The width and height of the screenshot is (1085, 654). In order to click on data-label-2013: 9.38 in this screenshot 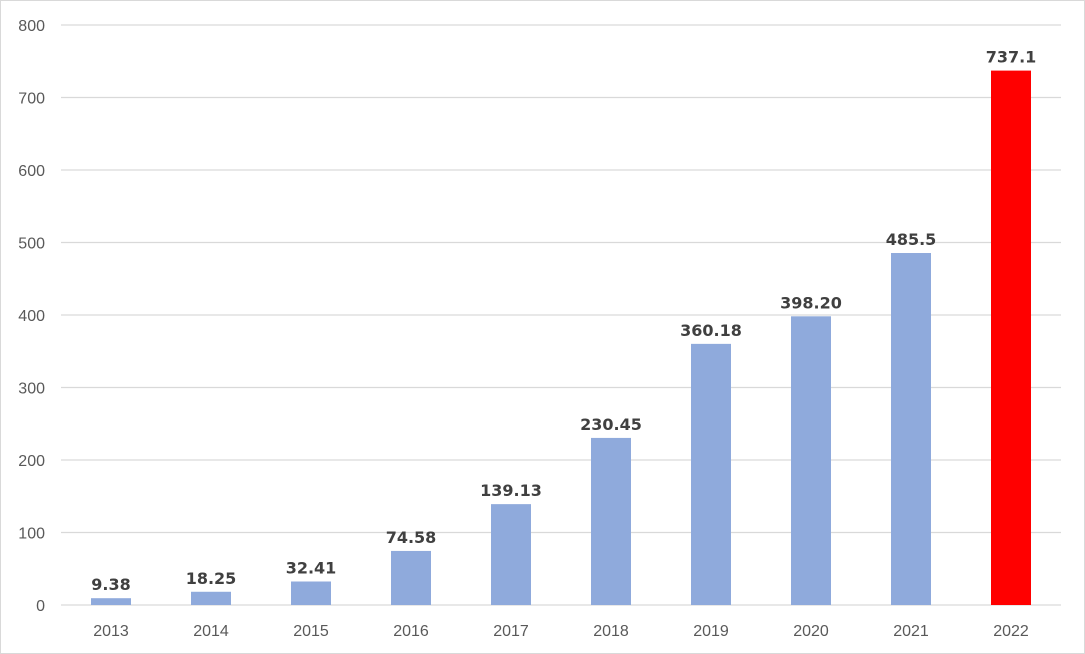, I will do `click(110, 584)`.